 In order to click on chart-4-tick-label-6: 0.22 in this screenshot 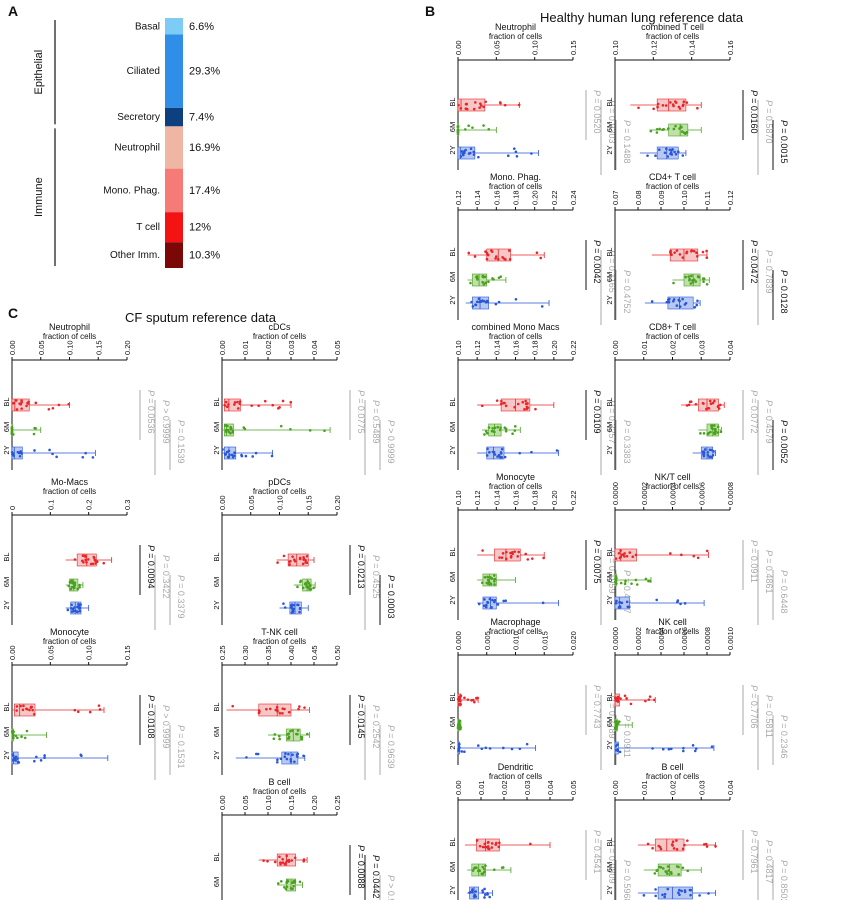, I will do `click(573, 347)`.